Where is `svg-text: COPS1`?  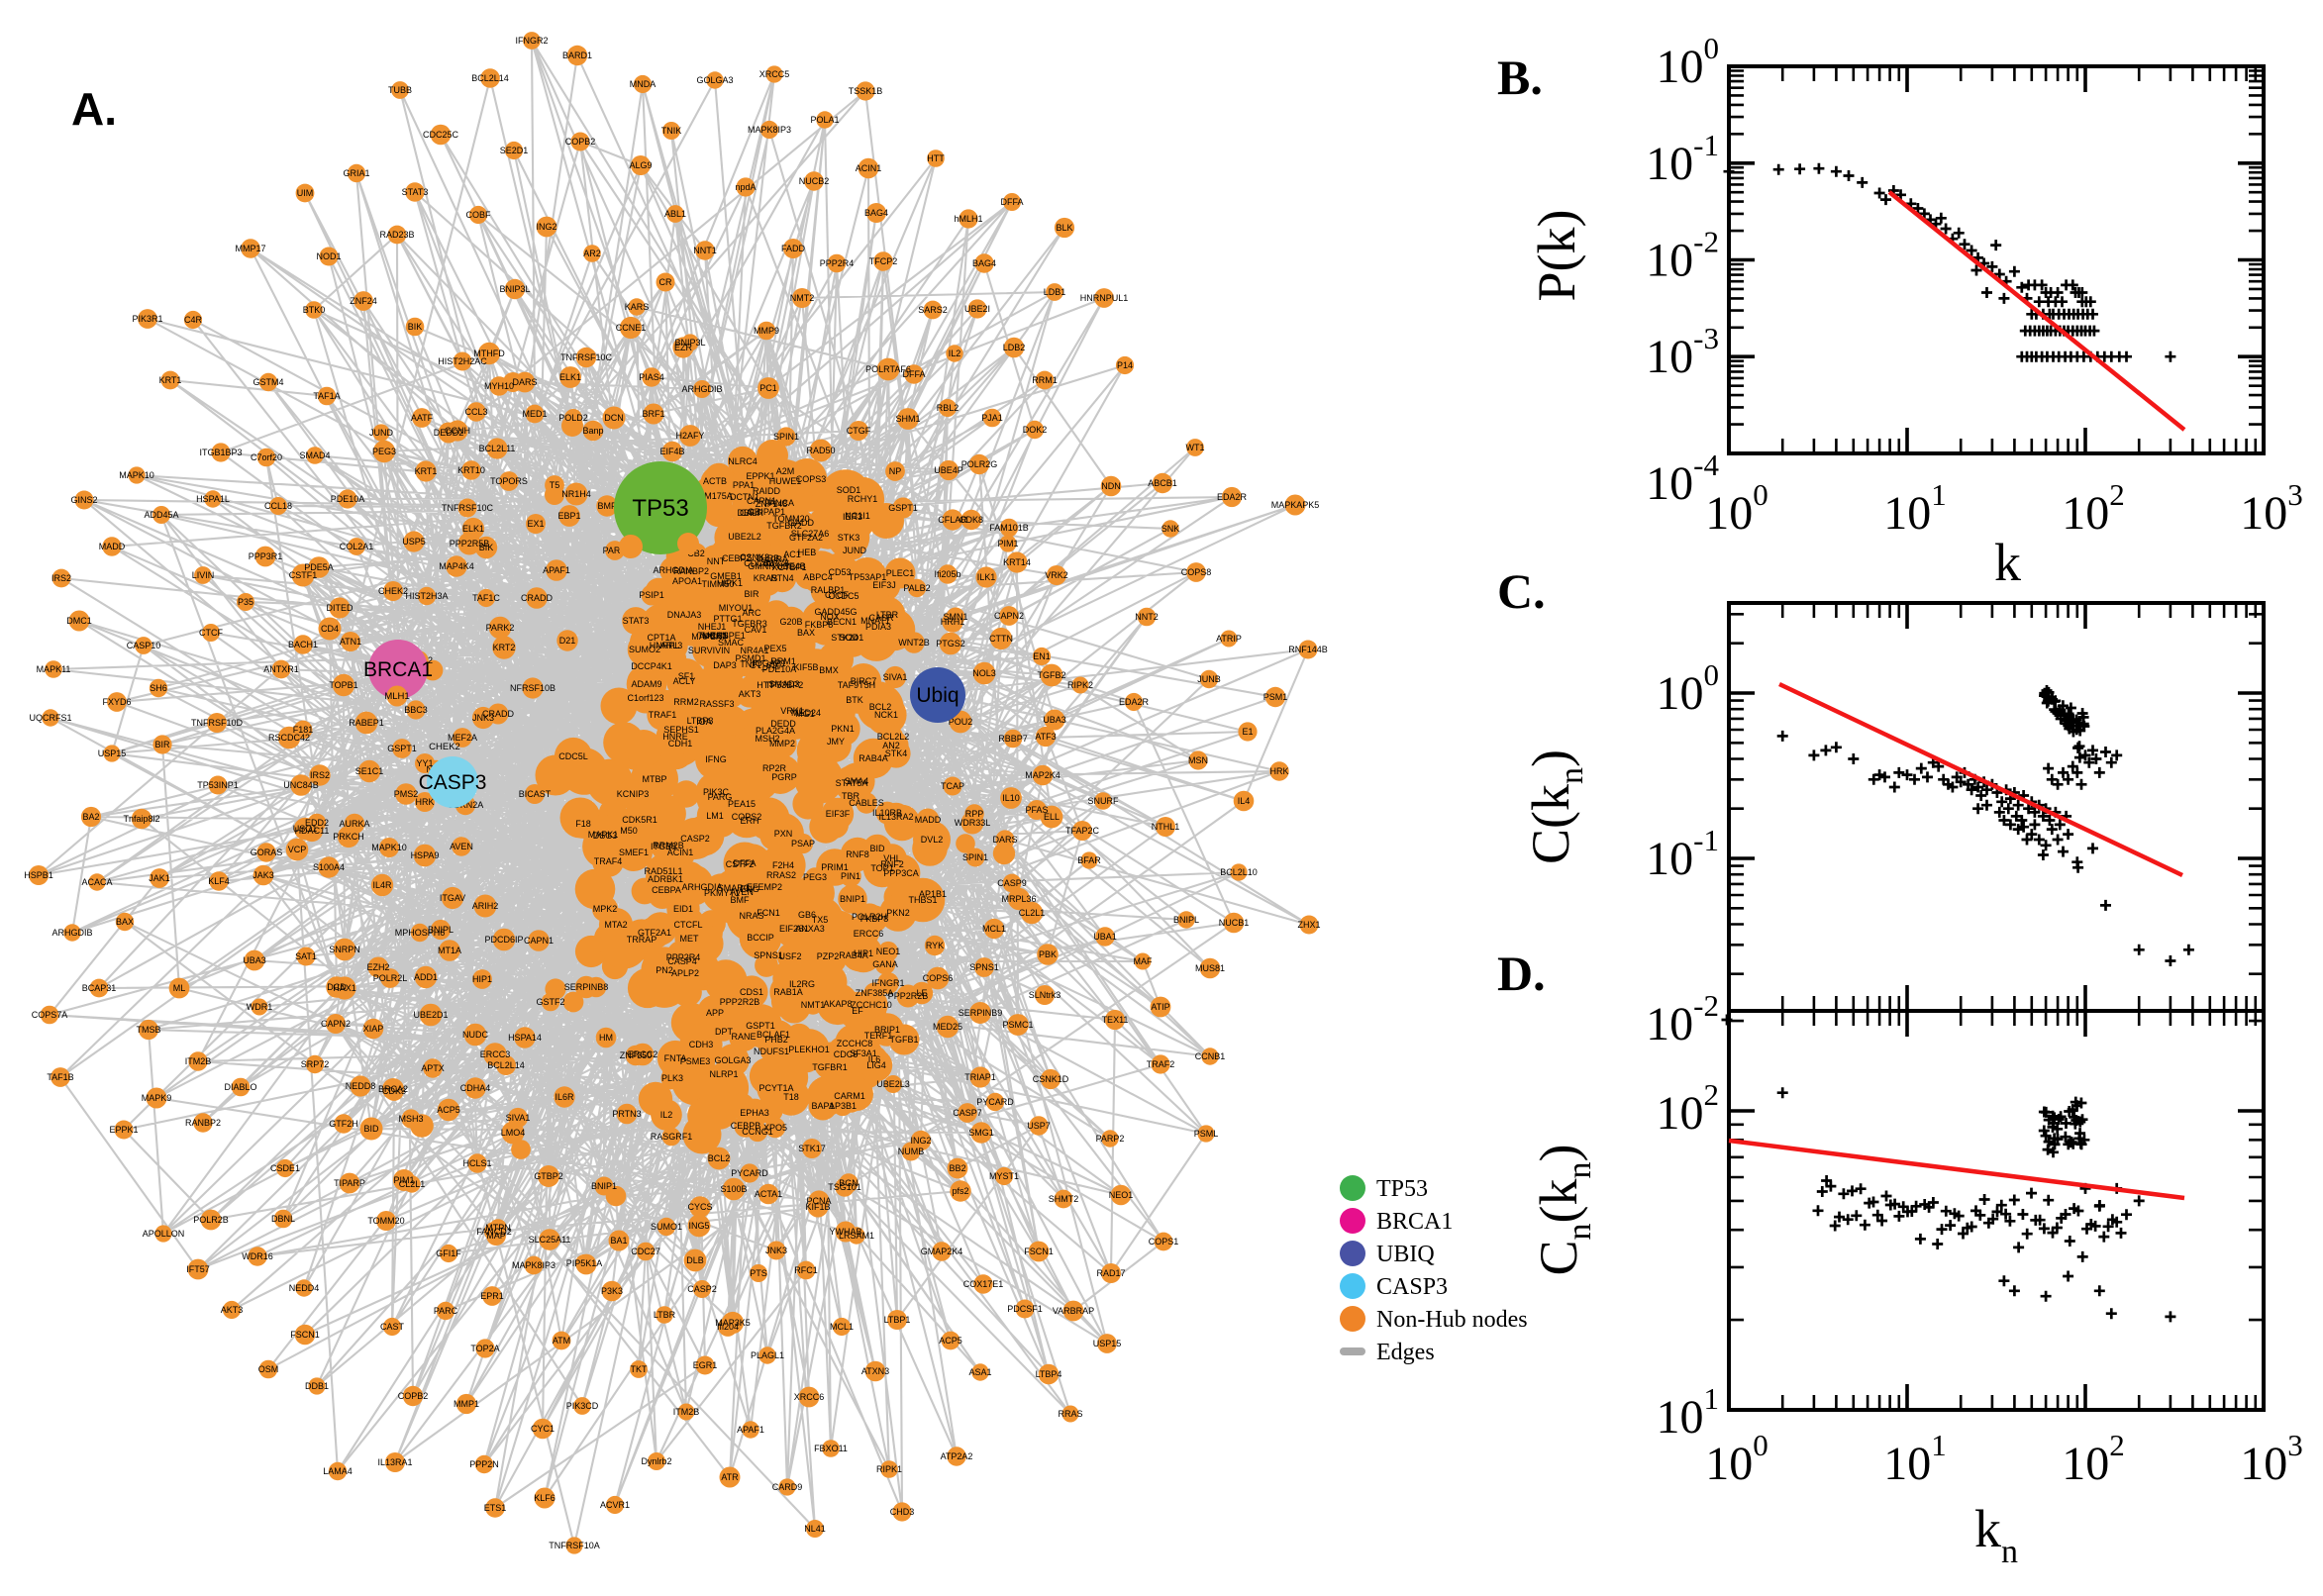 svg-text: COPS1 is located at coordinates (1164, 1242).